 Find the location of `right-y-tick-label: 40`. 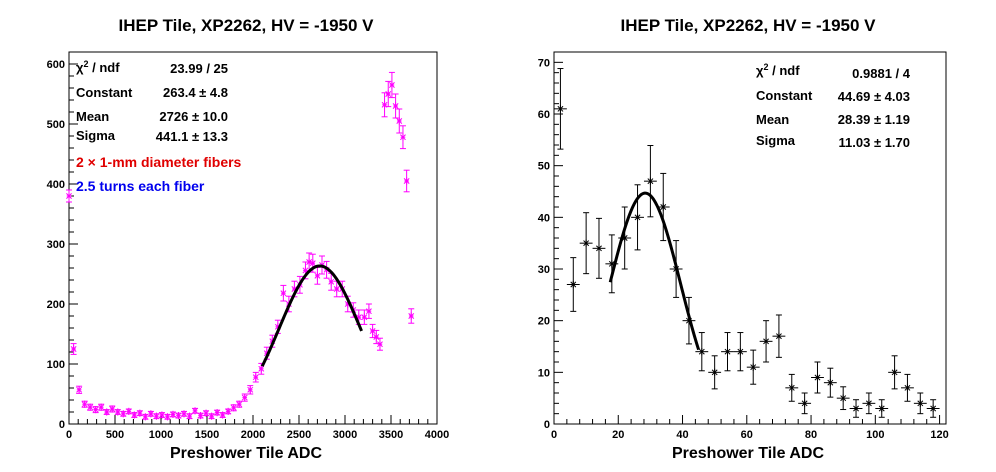

right-y-tick-label: 40 is located at coordinates (544, 218).